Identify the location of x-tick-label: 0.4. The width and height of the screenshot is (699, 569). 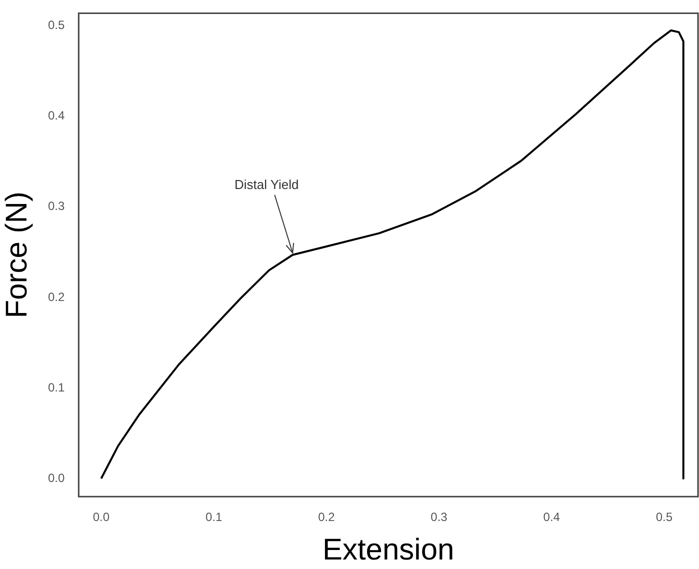
(551, 517).